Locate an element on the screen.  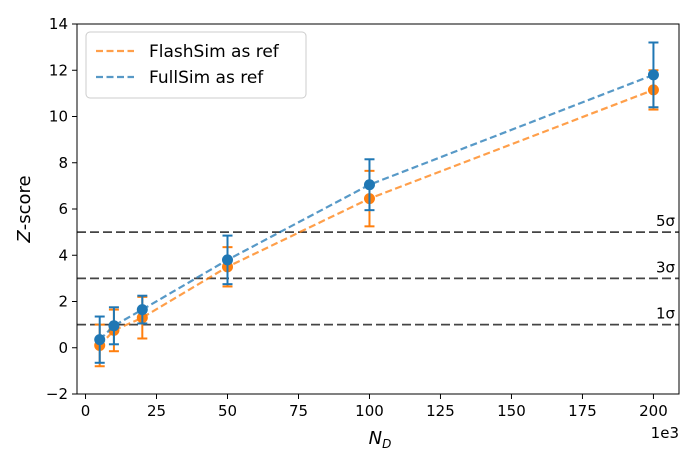
y-tick-label: 0 is located at coordinates (63, 348).